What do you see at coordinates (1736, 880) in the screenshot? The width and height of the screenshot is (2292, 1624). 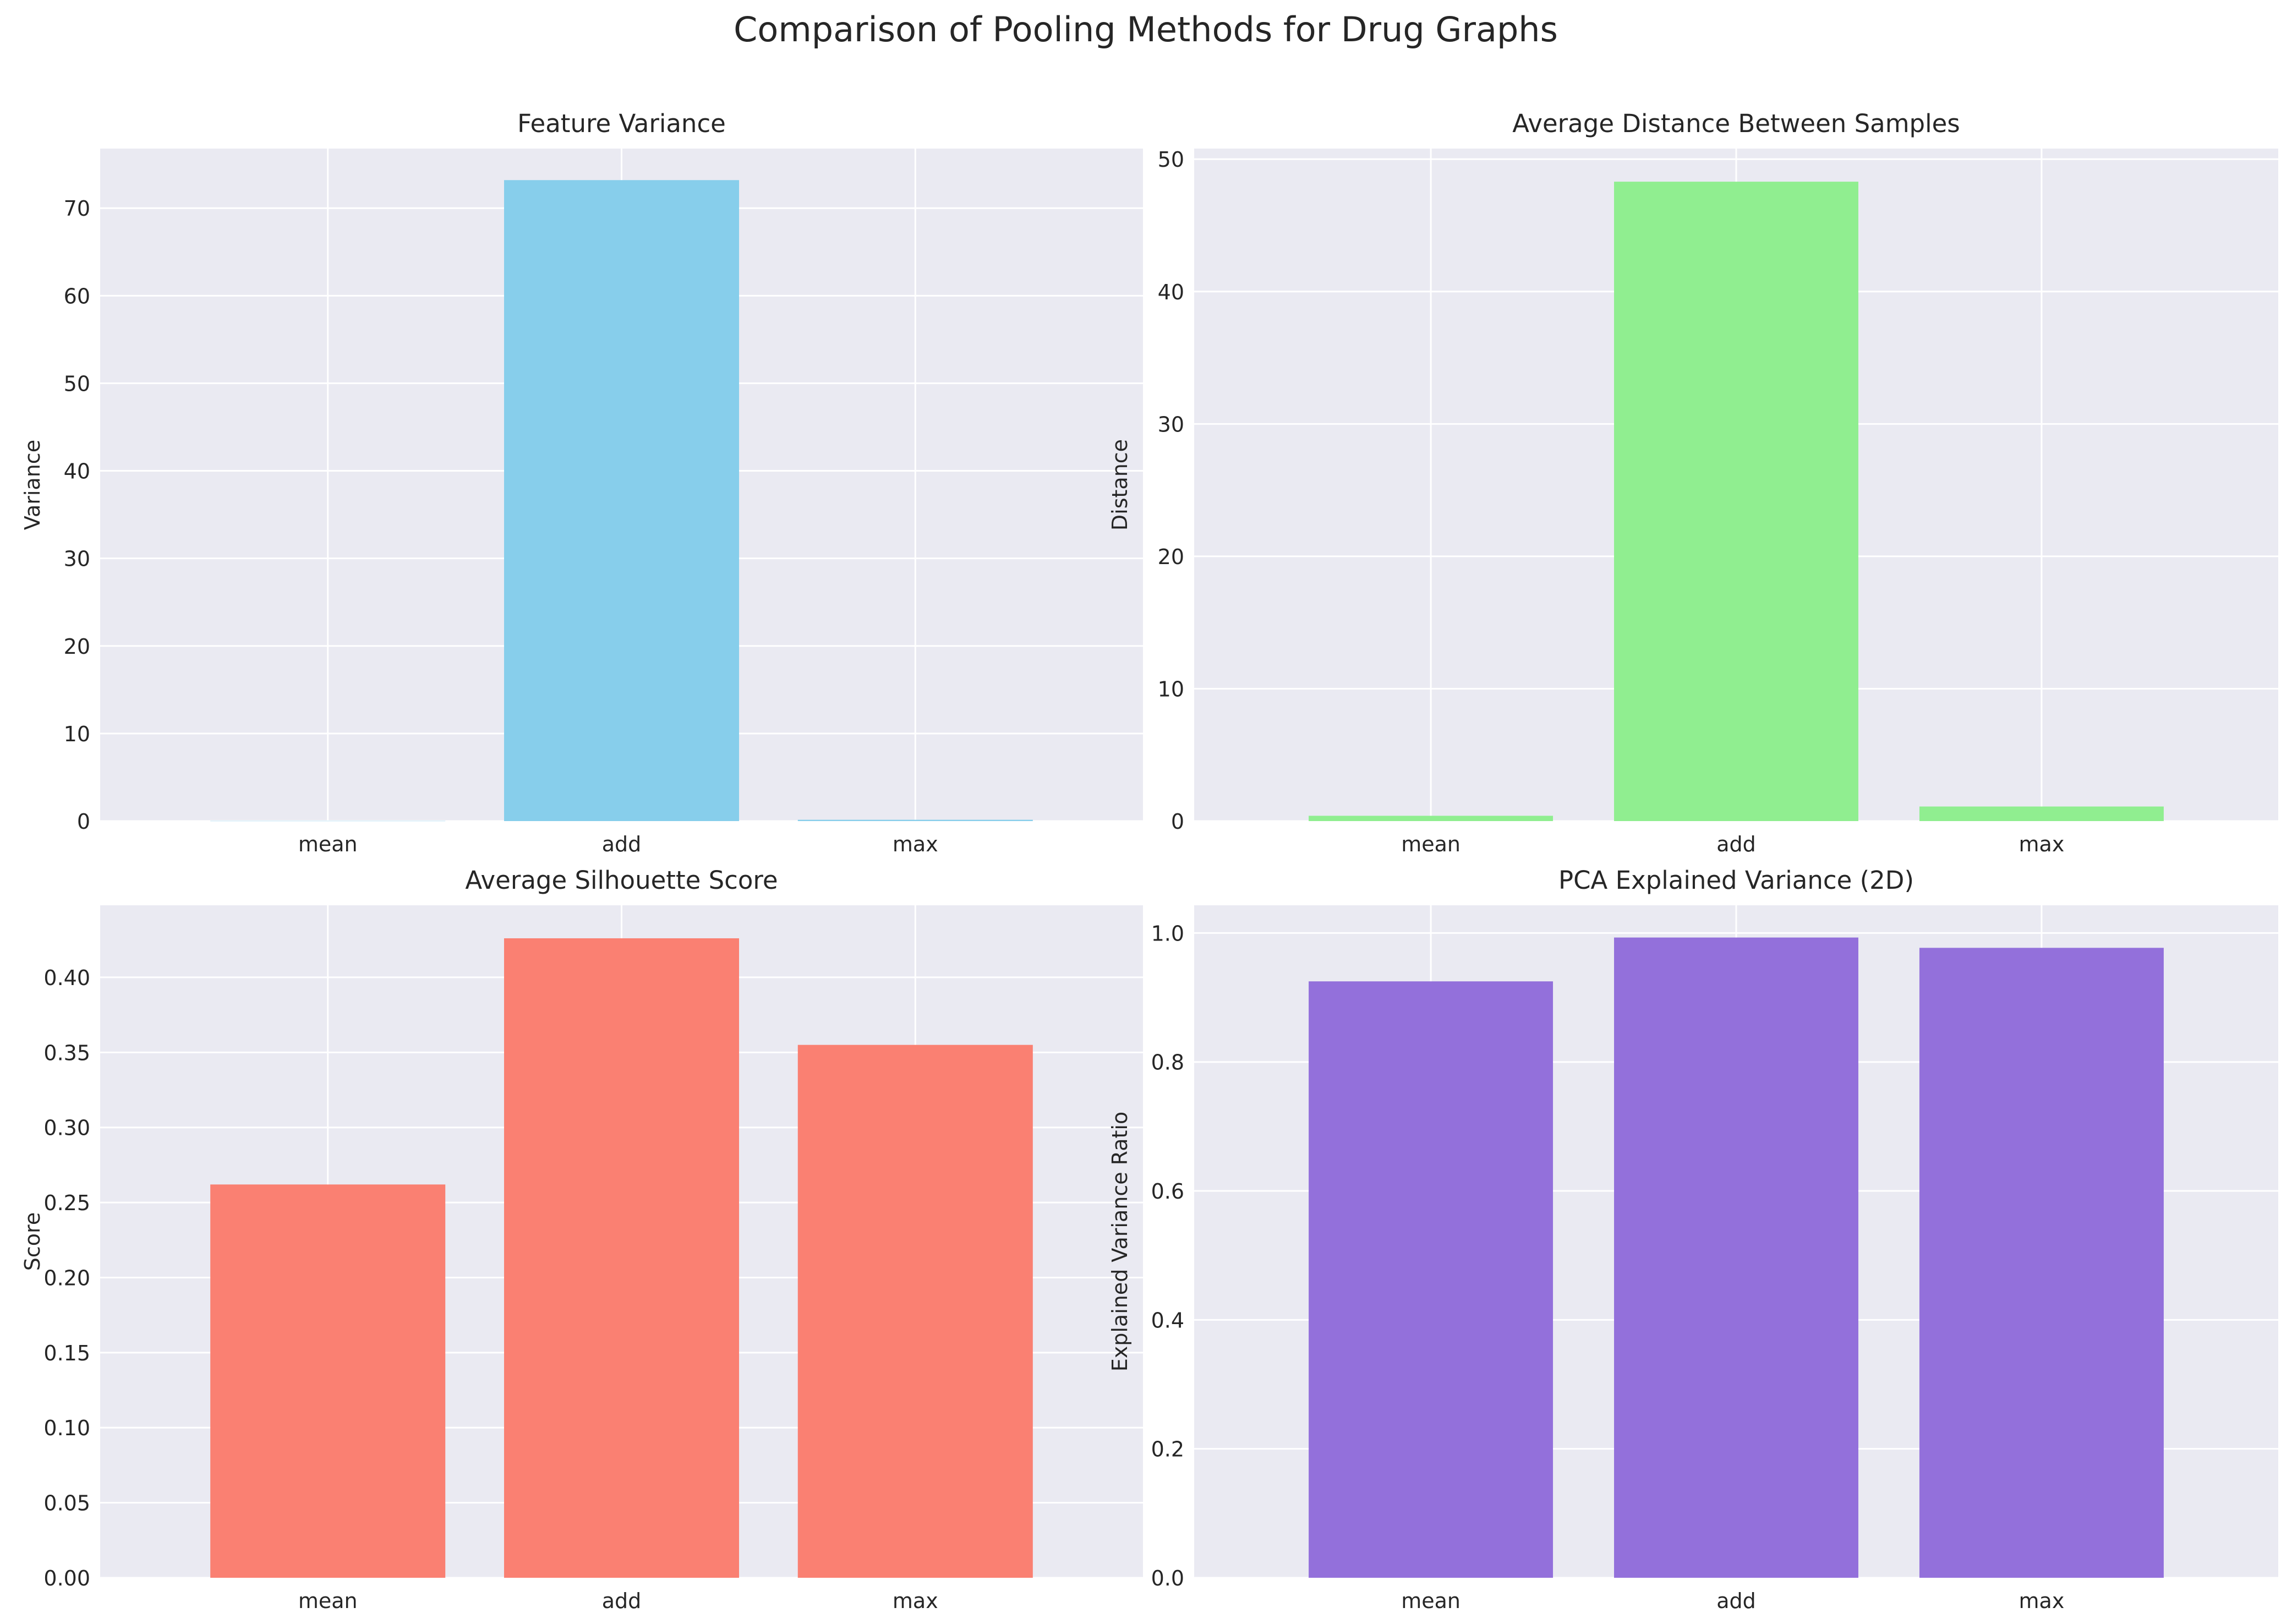 I see `chart-title: PCA Explained Variance (2D)` at bounding box center [1736, 880].